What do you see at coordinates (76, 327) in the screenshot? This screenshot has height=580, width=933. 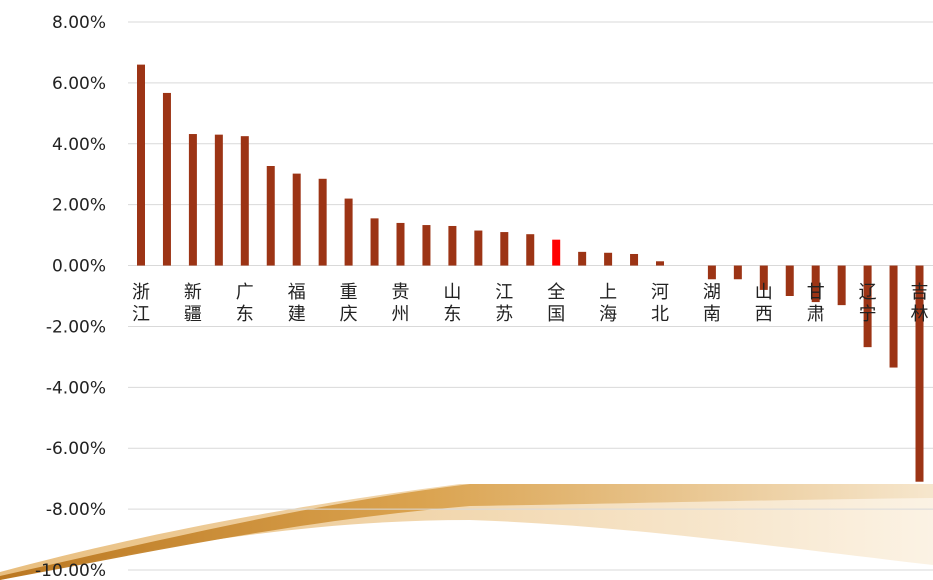 I see `y-tick-label: -2.00%` at bounding box center [76, 327].